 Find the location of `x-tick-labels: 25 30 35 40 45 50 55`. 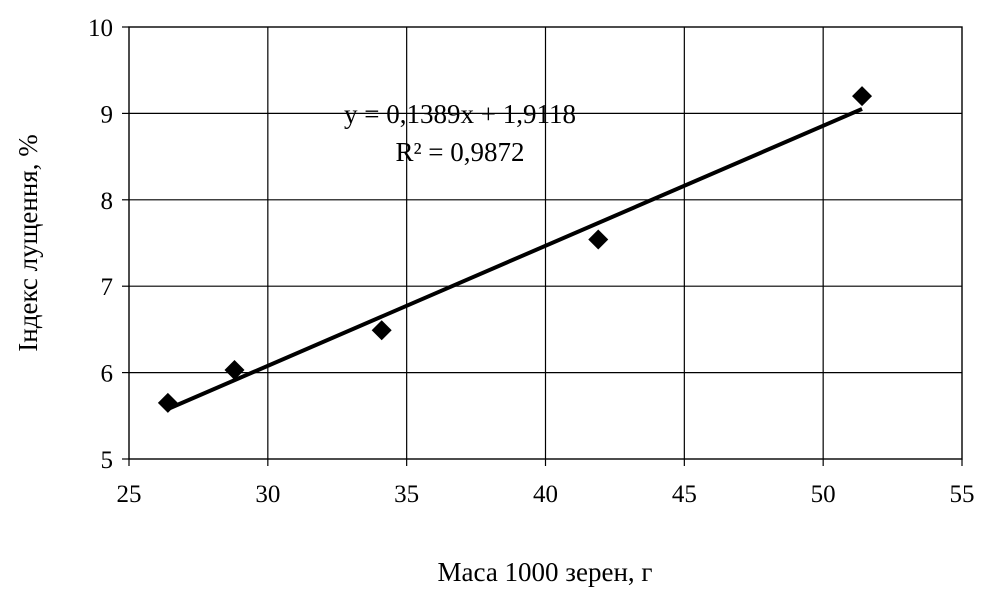

x-tick-labels: 25 30 35 40 45 50 55 is located at coordinates (546, 494).